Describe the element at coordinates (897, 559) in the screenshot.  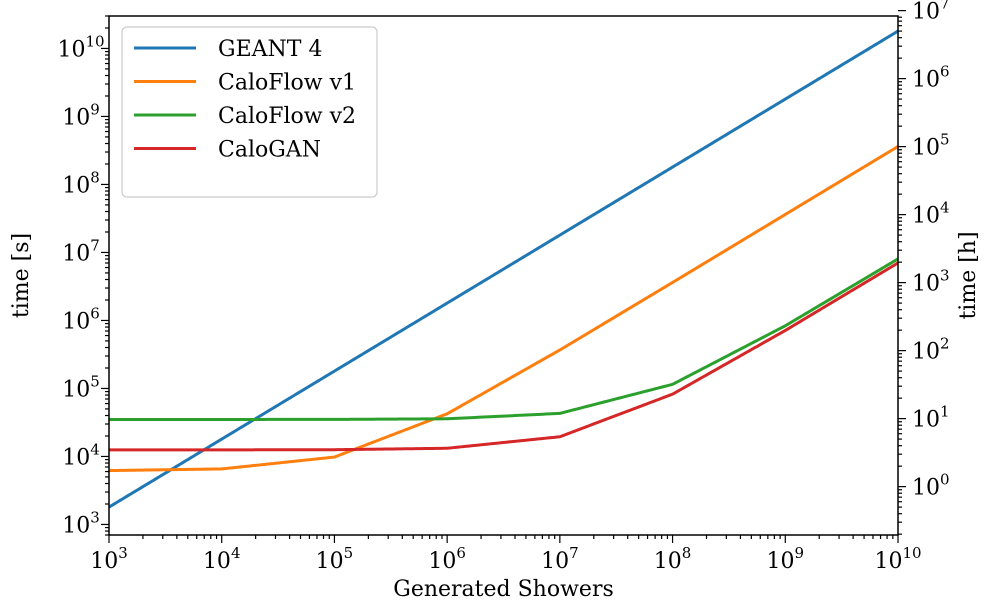
I see `x-tick-label: 10¹⁰` at that location.